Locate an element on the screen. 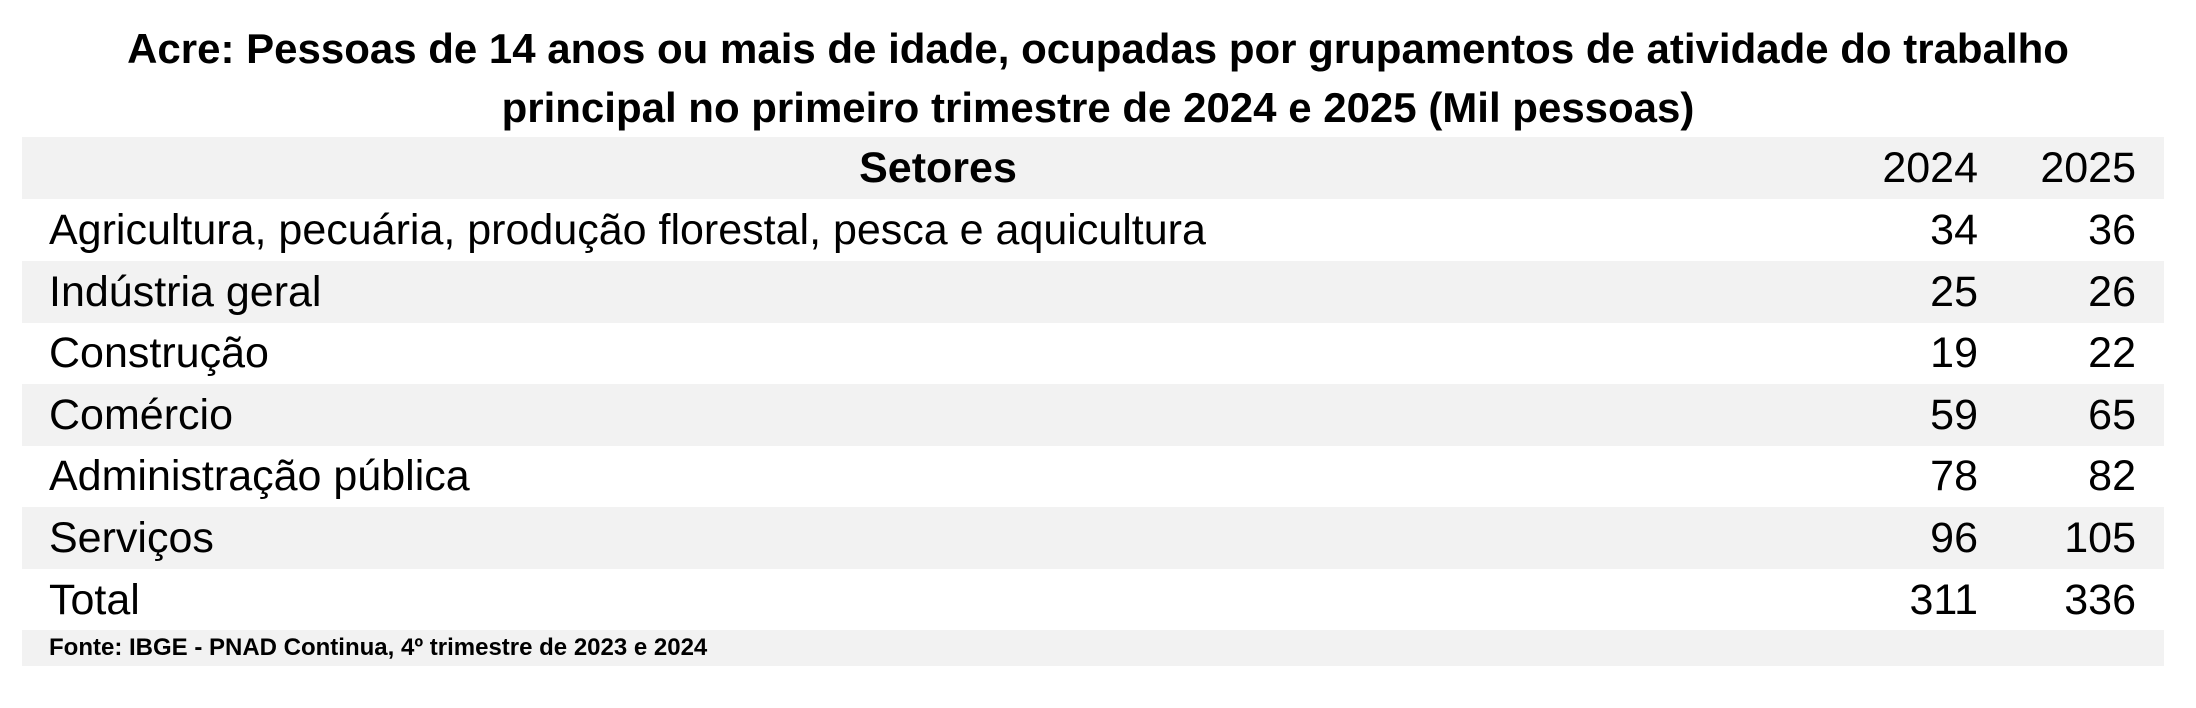 This screenshot has width=2196, height=708. table-row: Administração pública 78 82 is located at coordinates (1093, 476).